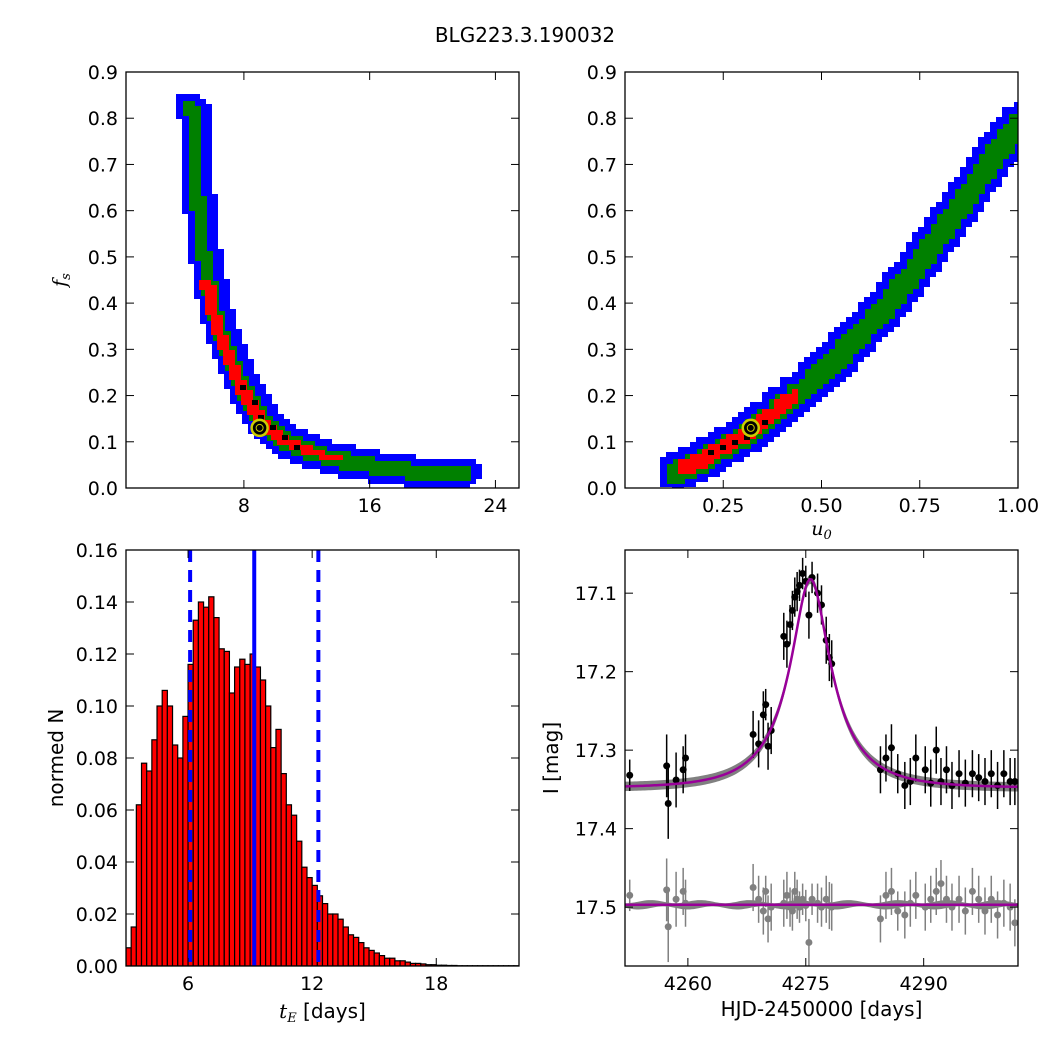 The height and width of the screenshot is (1050, 1050). What do you see at coordinates (188, 984) in the screenshot?
I see `x-tick-label: 6` at bounding box center [188, 984].